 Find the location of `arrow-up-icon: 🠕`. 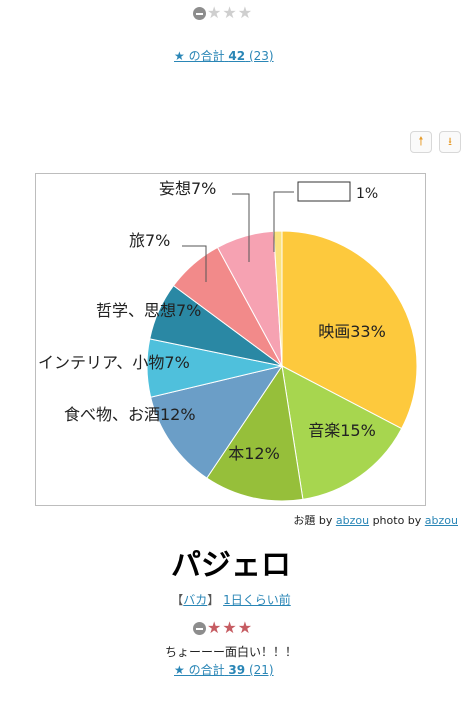

arrow-up-icon: 🠕 is located at coordinates (421, 140).